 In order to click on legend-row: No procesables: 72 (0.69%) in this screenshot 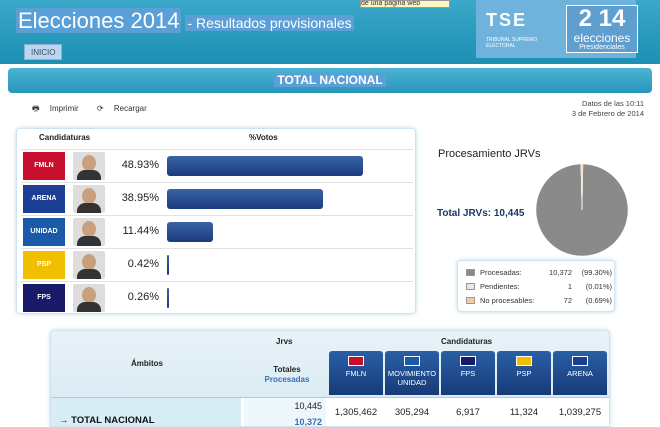, I will do `click(539, 301)`.